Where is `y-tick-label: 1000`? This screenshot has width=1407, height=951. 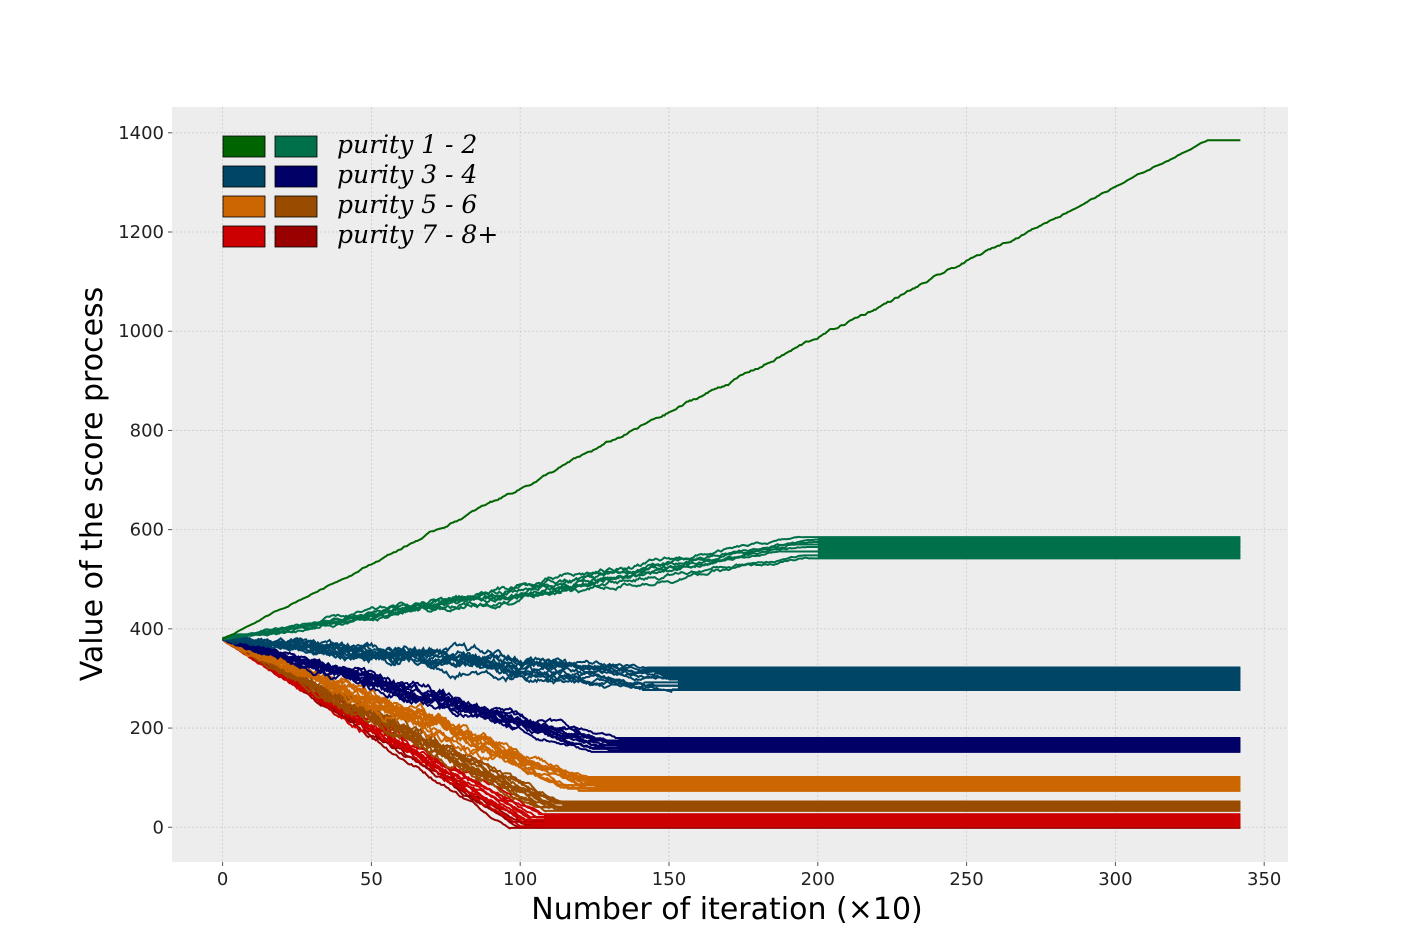
y-tick-label: 1000 is located at coordinates (141, 331).